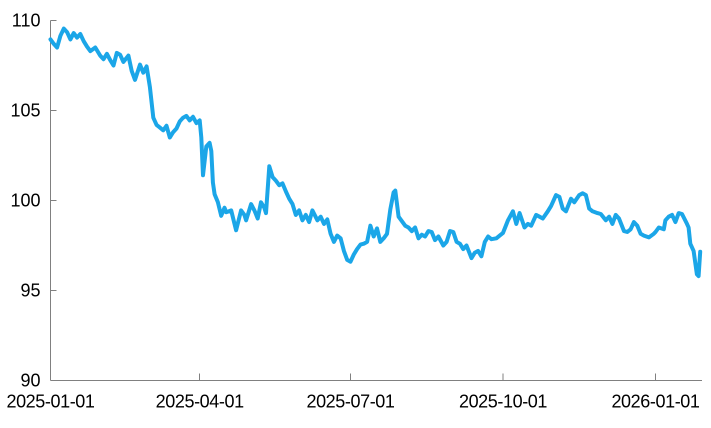 The image size is (711, 428). I want to click on y-tick-label: 95, so click(30, 291).